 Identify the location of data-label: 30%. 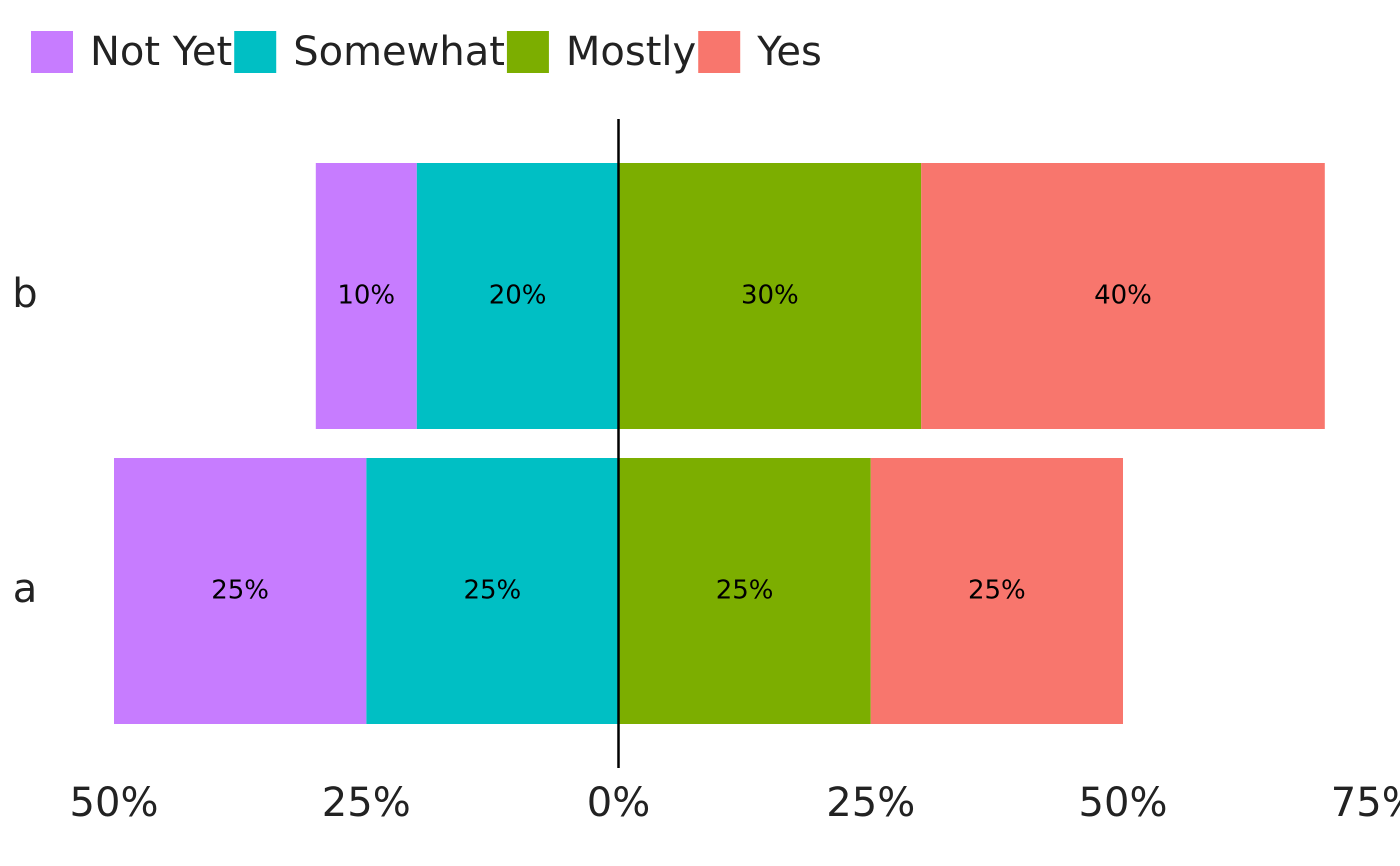
(770, 296).